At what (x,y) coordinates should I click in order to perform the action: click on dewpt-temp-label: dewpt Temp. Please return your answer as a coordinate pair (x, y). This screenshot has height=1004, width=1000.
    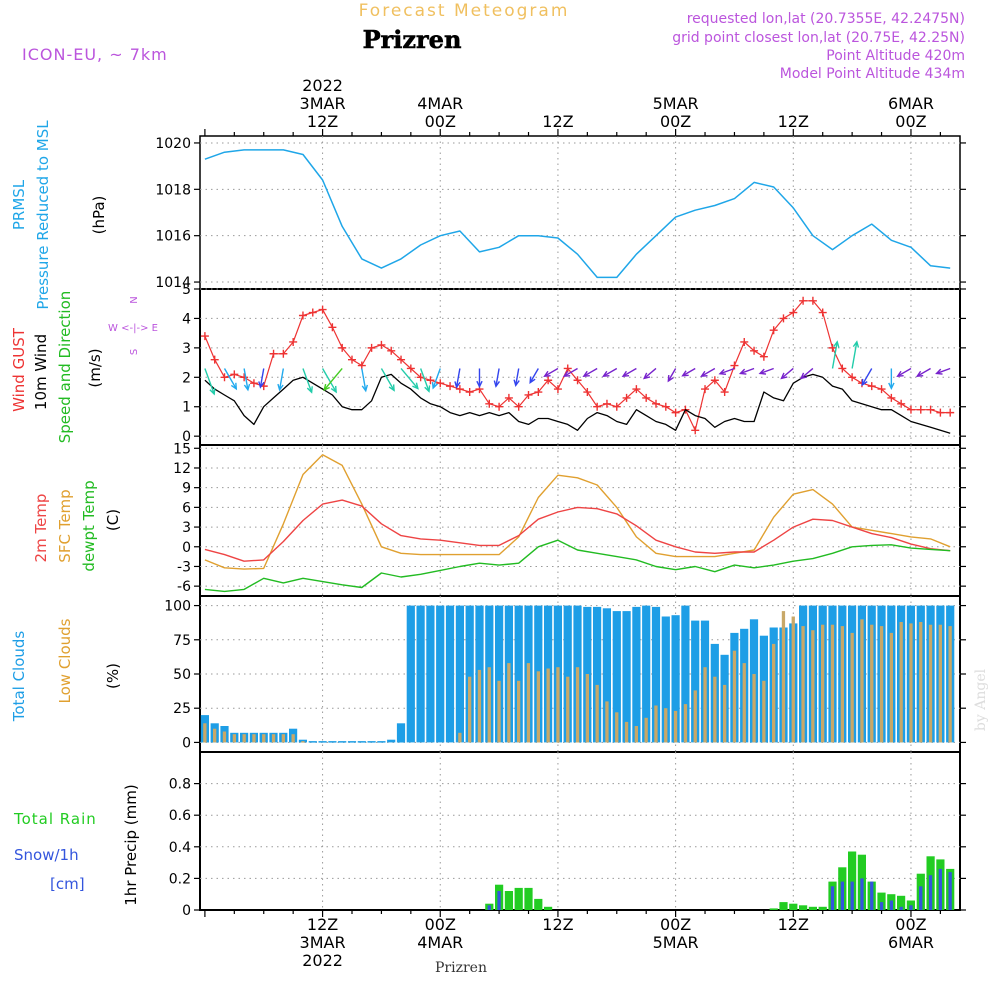
    Looking at the image, I should click on (89, 525).